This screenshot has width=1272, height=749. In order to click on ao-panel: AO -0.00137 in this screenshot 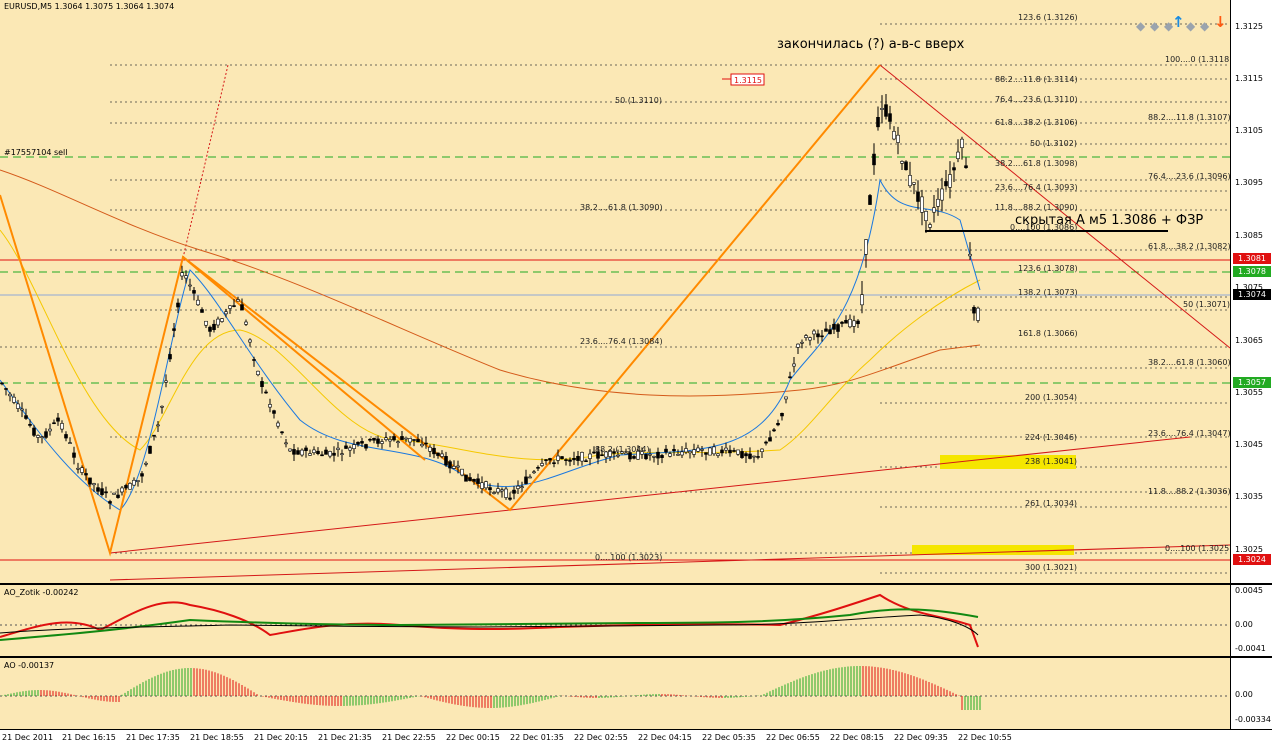, I will do `click(615, 693)`.